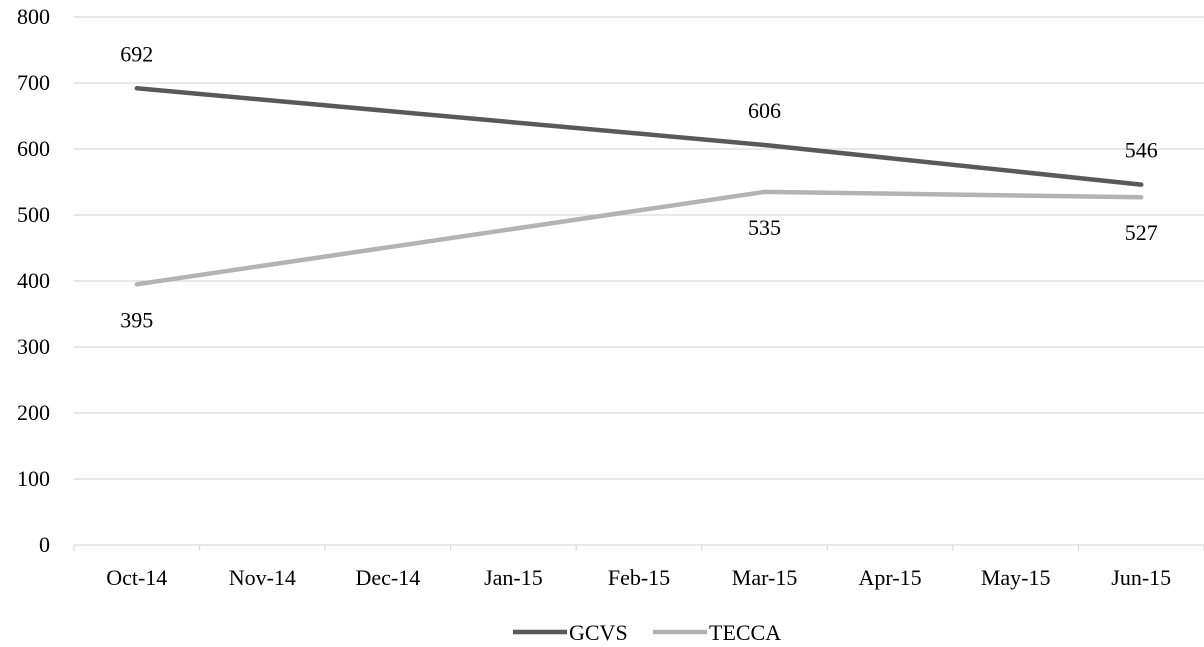  What do you see at coordinates (388, 577) in the screenshot?
I see `x-tick-label: Dec-14` at bounding box center [388, 577].